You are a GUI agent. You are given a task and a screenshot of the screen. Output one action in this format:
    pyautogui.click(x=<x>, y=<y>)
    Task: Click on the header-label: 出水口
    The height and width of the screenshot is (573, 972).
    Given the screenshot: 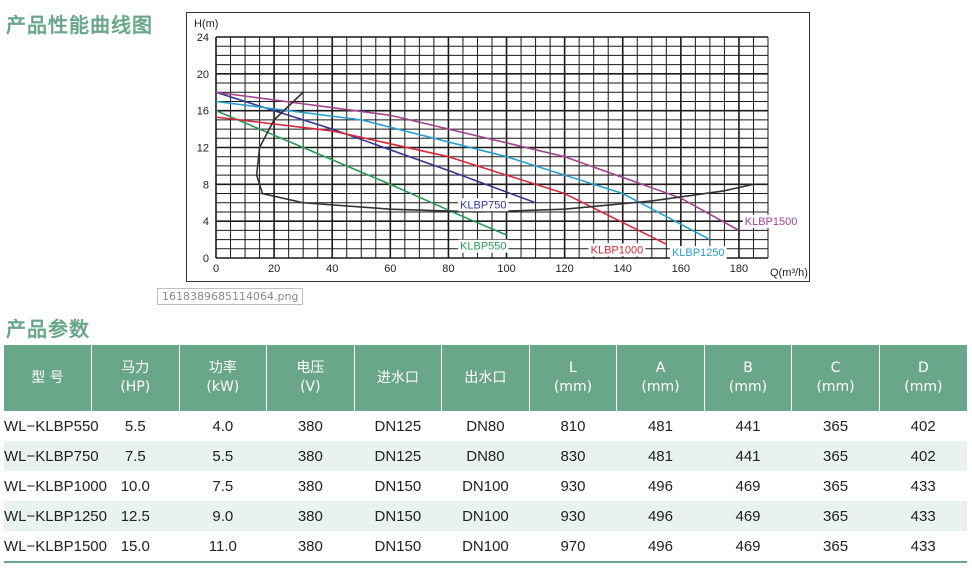 What is the action you would take?
    pyautogui.click(x=485, y=377)
    